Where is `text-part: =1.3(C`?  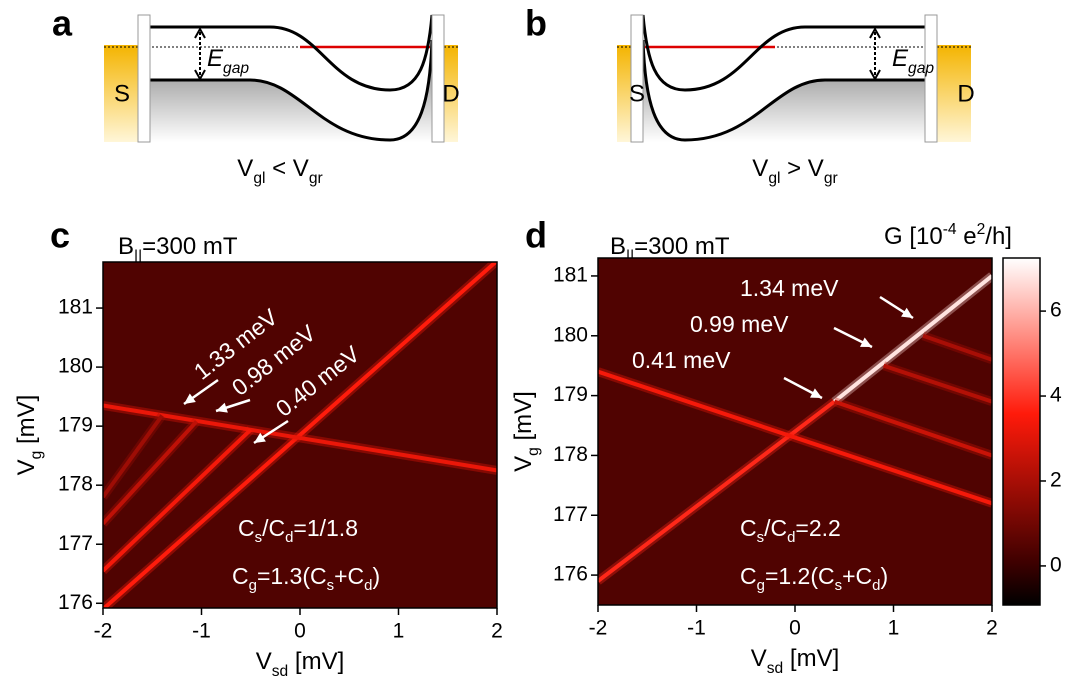
text-part: =1.3(C is located at coordinates (292, 576).